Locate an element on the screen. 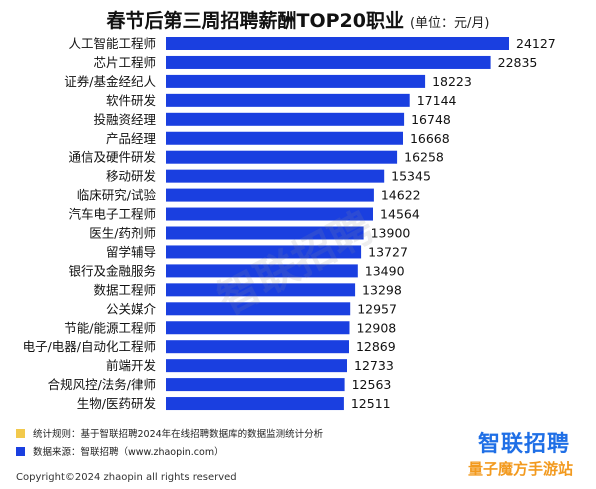  value-label: 12733 is located at coordinates (374, 365).